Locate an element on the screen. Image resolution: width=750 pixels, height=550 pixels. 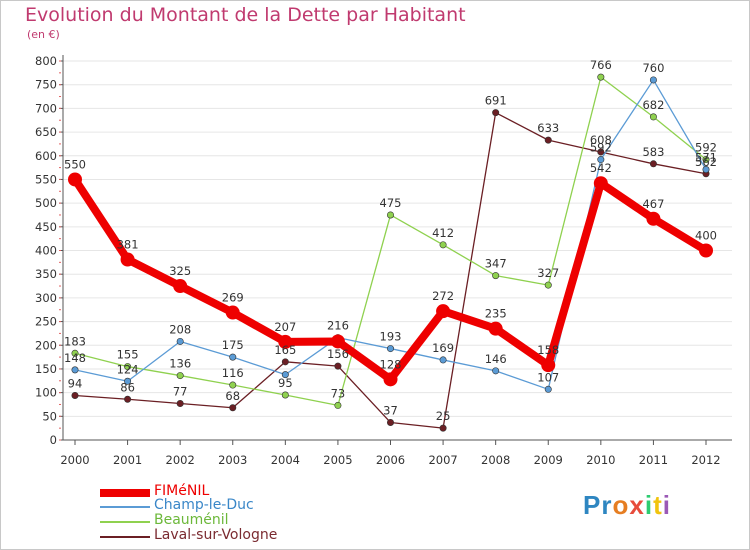
y-tick-label: 550 is located at coordinates (46, 179).